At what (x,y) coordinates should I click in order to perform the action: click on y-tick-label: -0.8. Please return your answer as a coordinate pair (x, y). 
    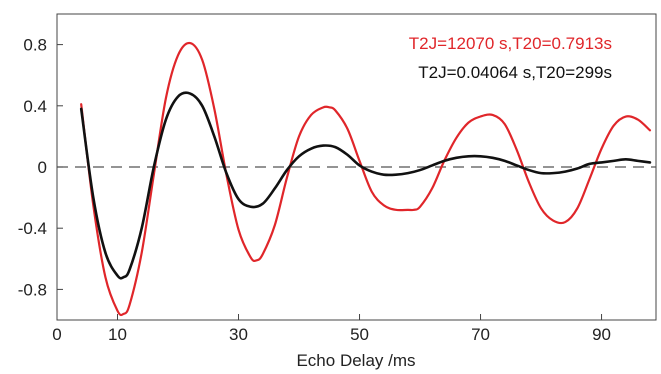
    Looking at the image, I should click on (32, 289).